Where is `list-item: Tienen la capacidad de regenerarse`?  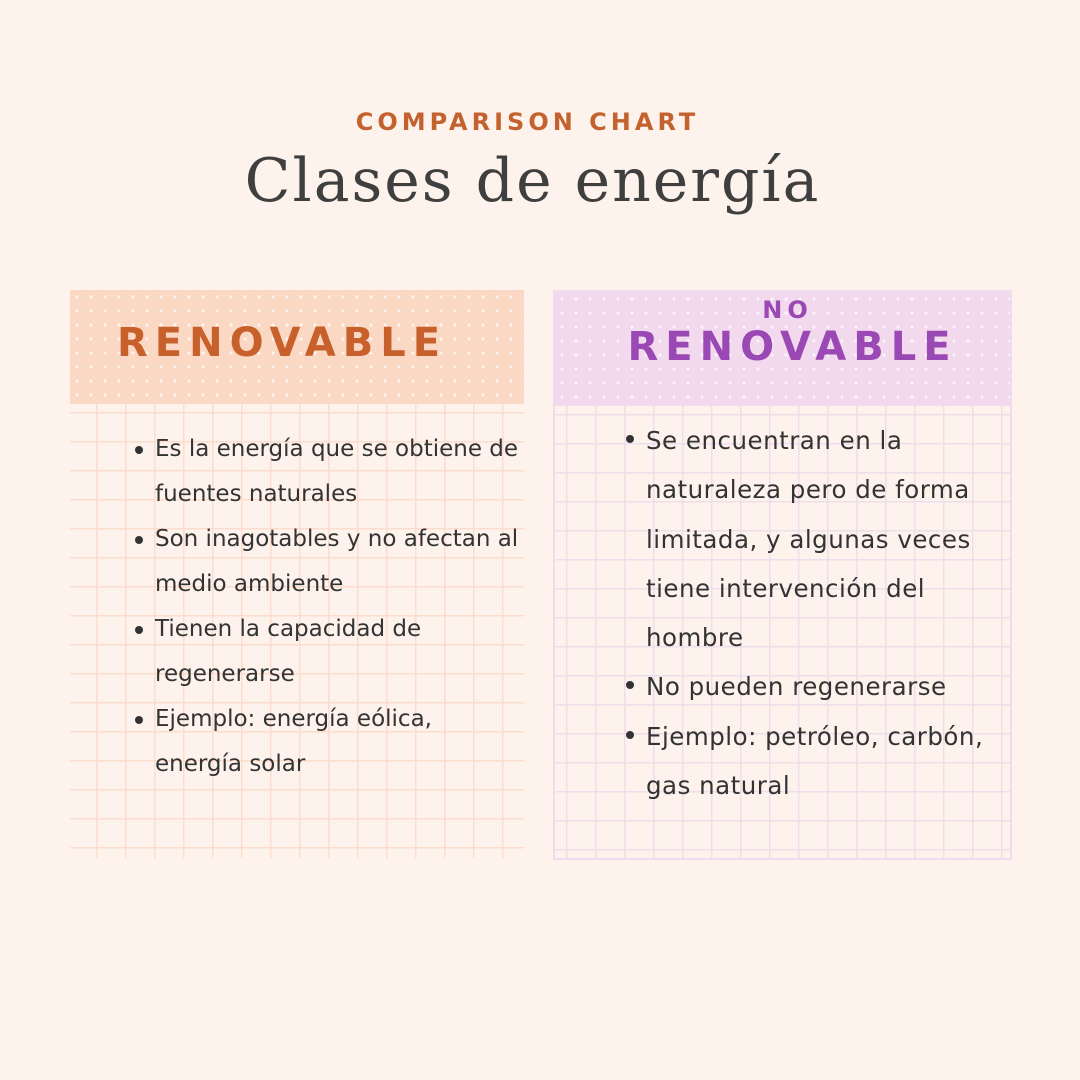
list-item: Tienen la capacidad de regenerarse is located at coordinates (330, 652).